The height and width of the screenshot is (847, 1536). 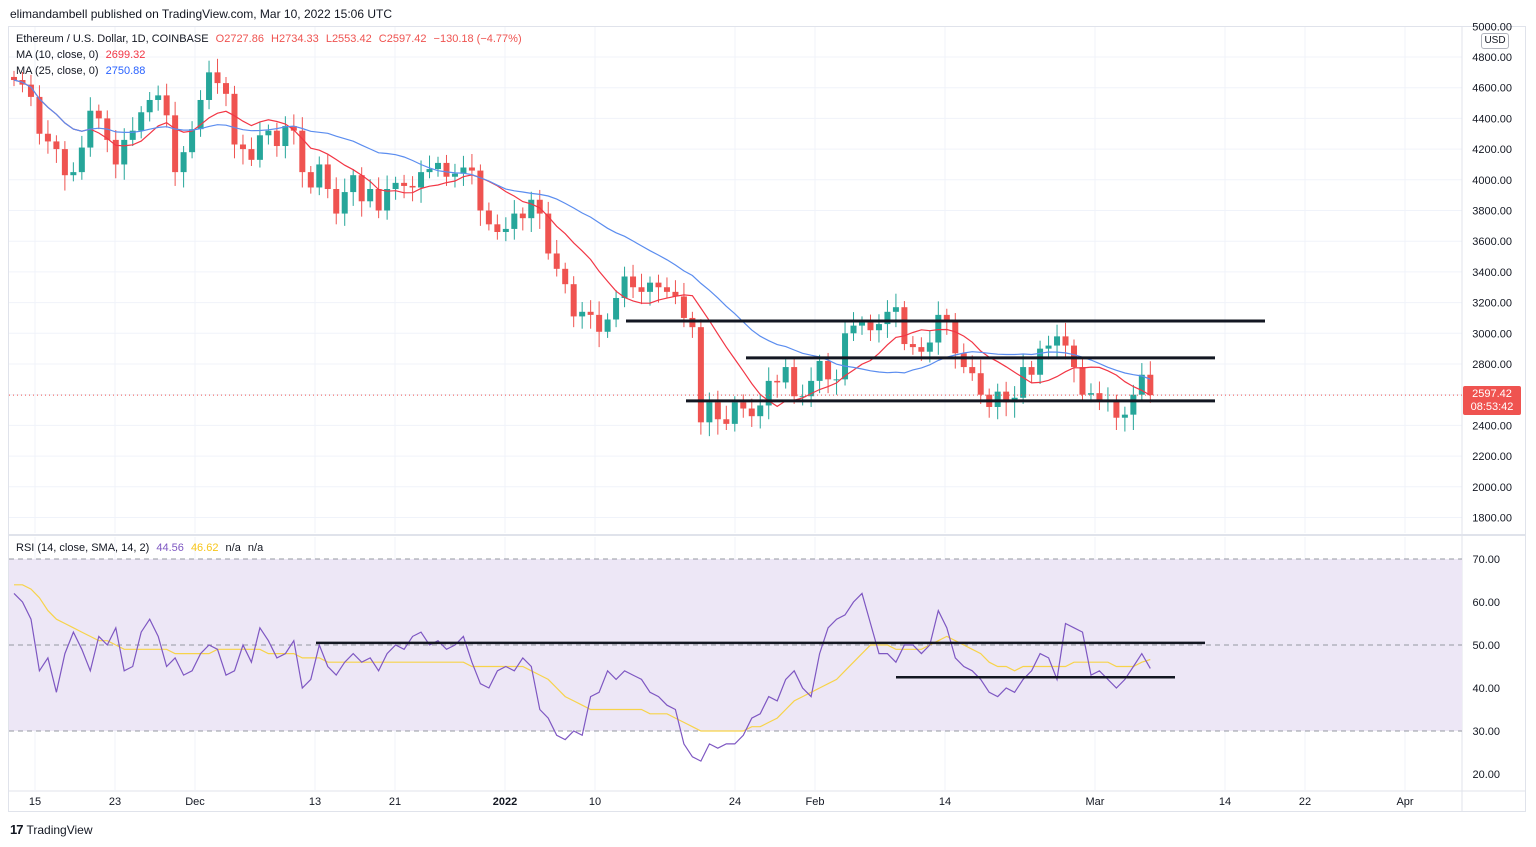 What do you see at coordinates (112, 39) in the screenshot?
I see `symbol-label: Ethereum / U.S. Dollar, 1D, COINBASE` at bounding box center [112, 39].